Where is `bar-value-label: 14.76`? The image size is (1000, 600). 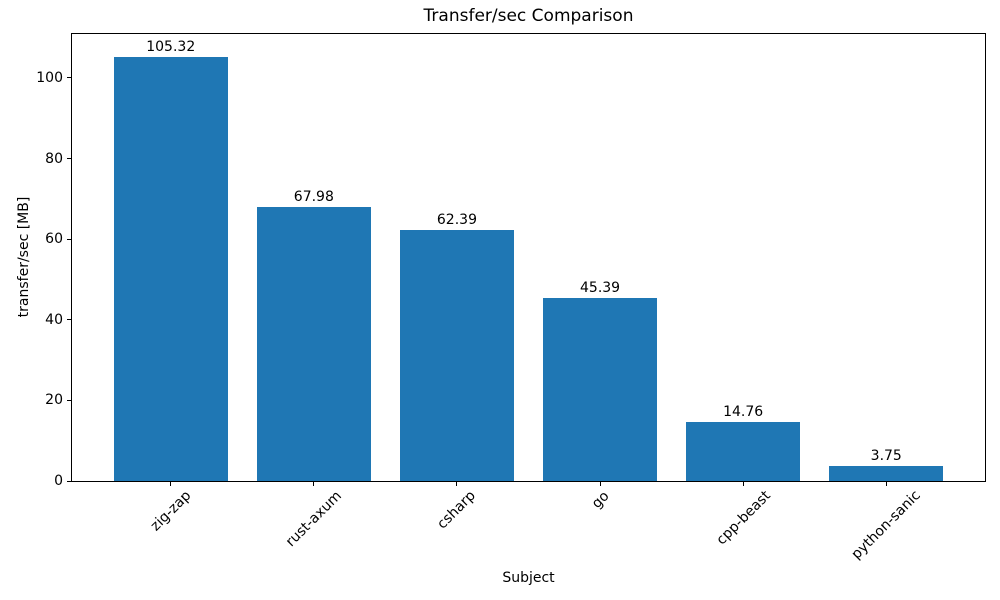
bar-value-label: 14.76 is located at coordinates (743, 411).